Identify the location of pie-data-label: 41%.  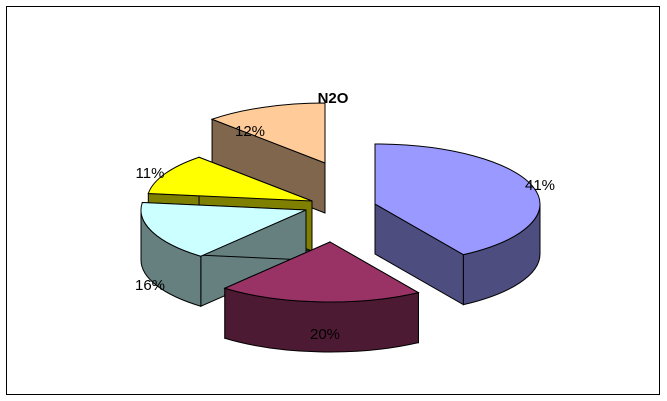
(540, 185).